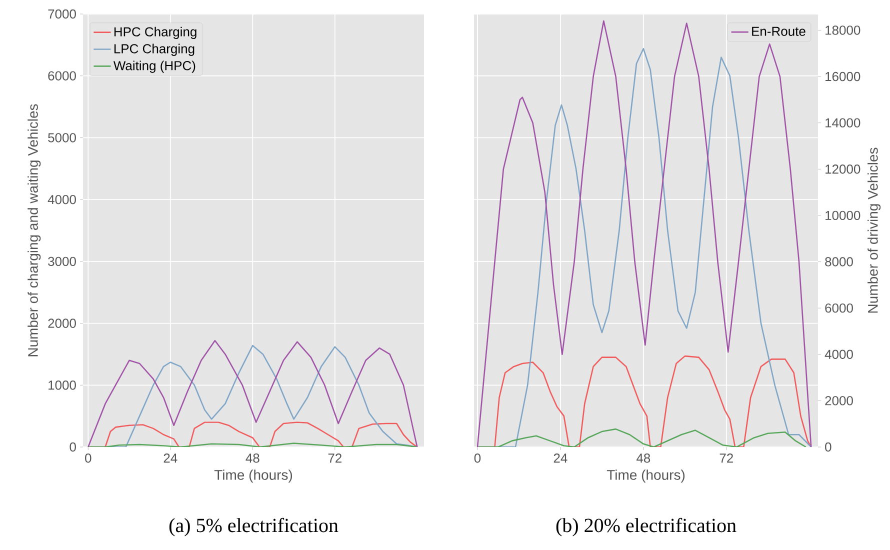  Describe the element at coordinates (62, 261) in the screenshot. I see `y-tick-label: 3000` at that location.